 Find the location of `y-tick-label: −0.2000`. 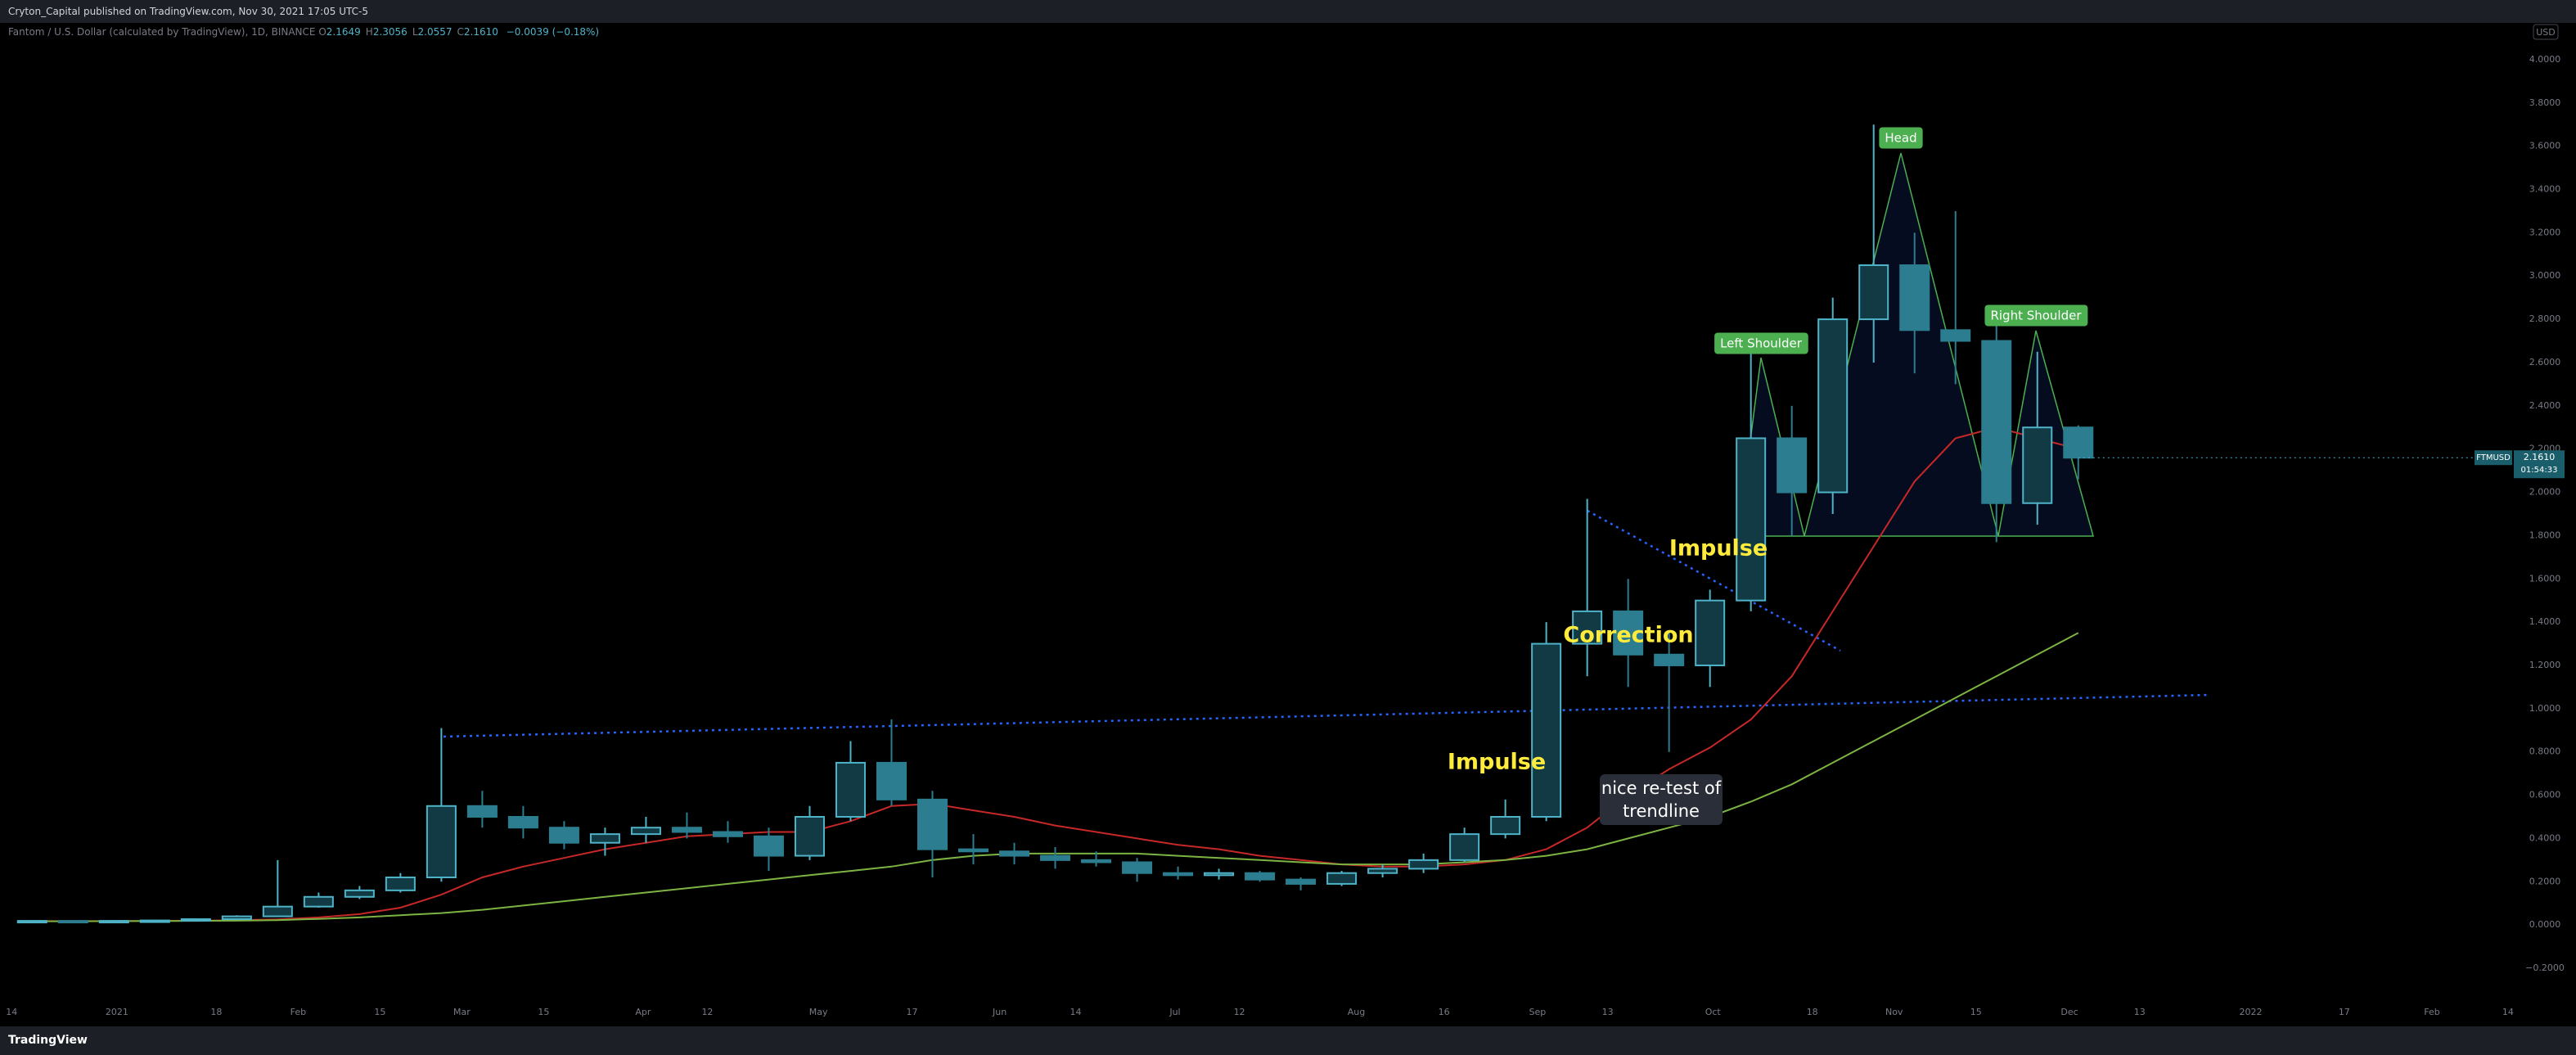

y-tick-label: −0.2000 is located at coordinates (2545, 968).